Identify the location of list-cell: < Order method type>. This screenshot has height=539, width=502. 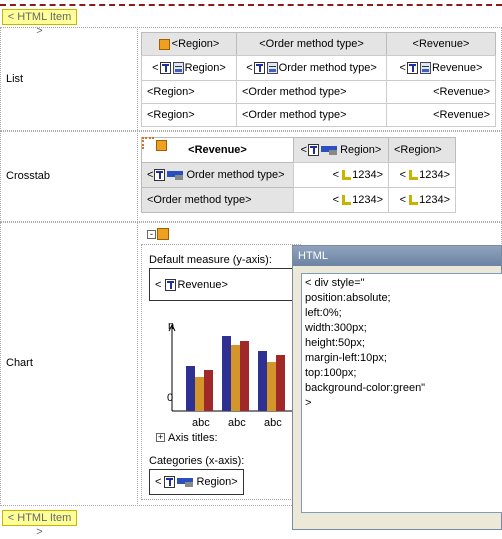
(311, 68).